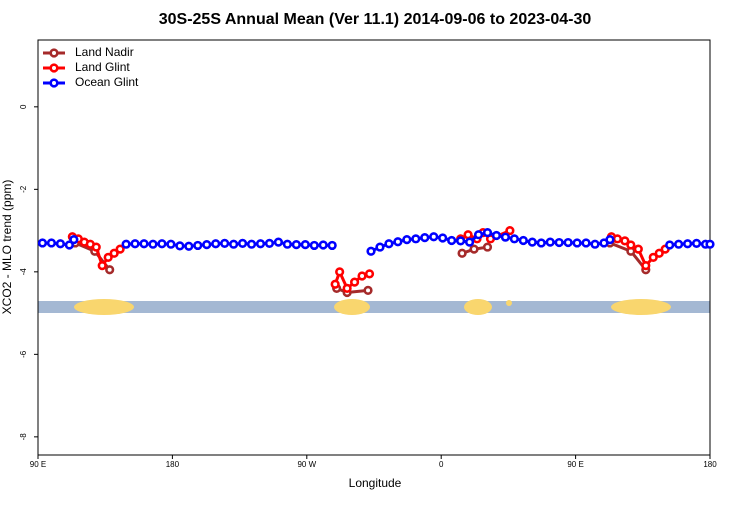 The image size is (750, 505). What do you see at coordinates (441, 464) in the screenshot?
I see `x-tick-label: 0` at bounding box center [441, 464].